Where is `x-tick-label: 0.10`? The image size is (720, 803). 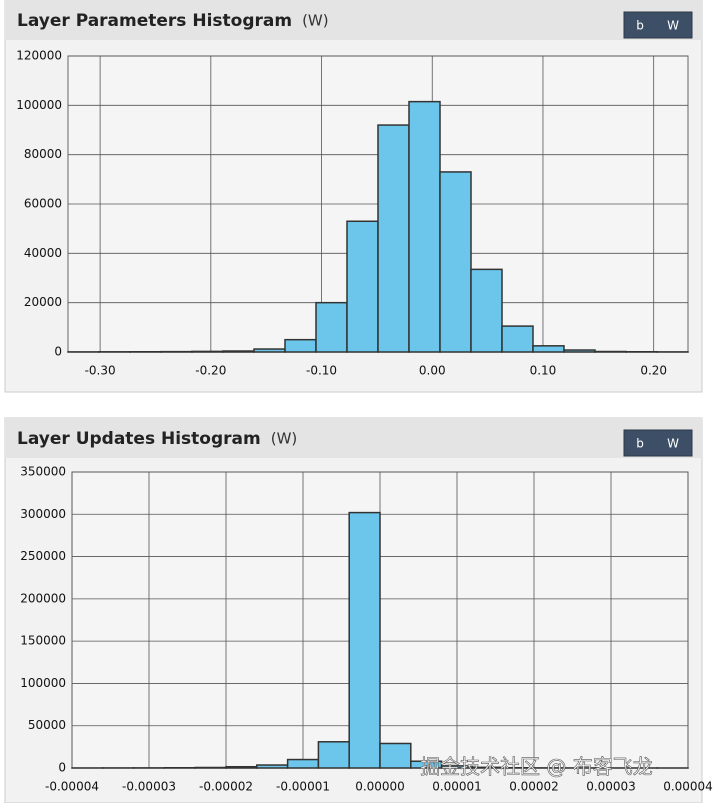 x-tick-label: 0.10 is located at coordinates (543, 371).